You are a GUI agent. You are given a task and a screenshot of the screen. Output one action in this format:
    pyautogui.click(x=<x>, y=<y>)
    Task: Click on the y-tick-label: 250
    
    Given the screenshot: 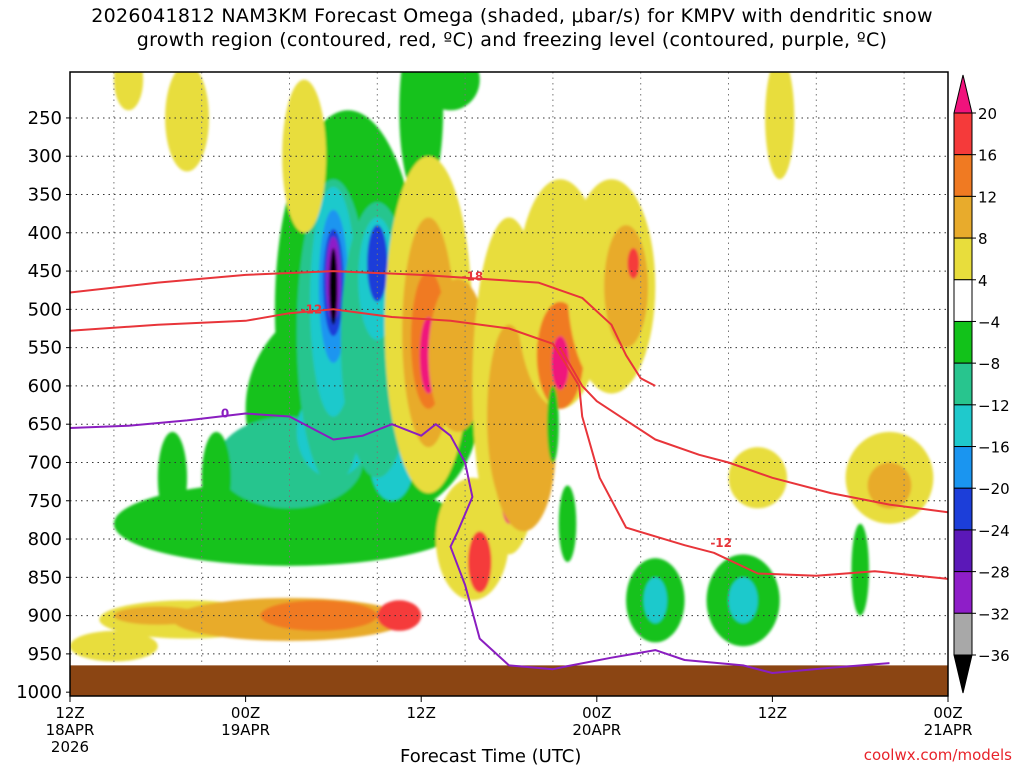 What is the action you would take?
    pyautogui.click(x=45, y=118)
    